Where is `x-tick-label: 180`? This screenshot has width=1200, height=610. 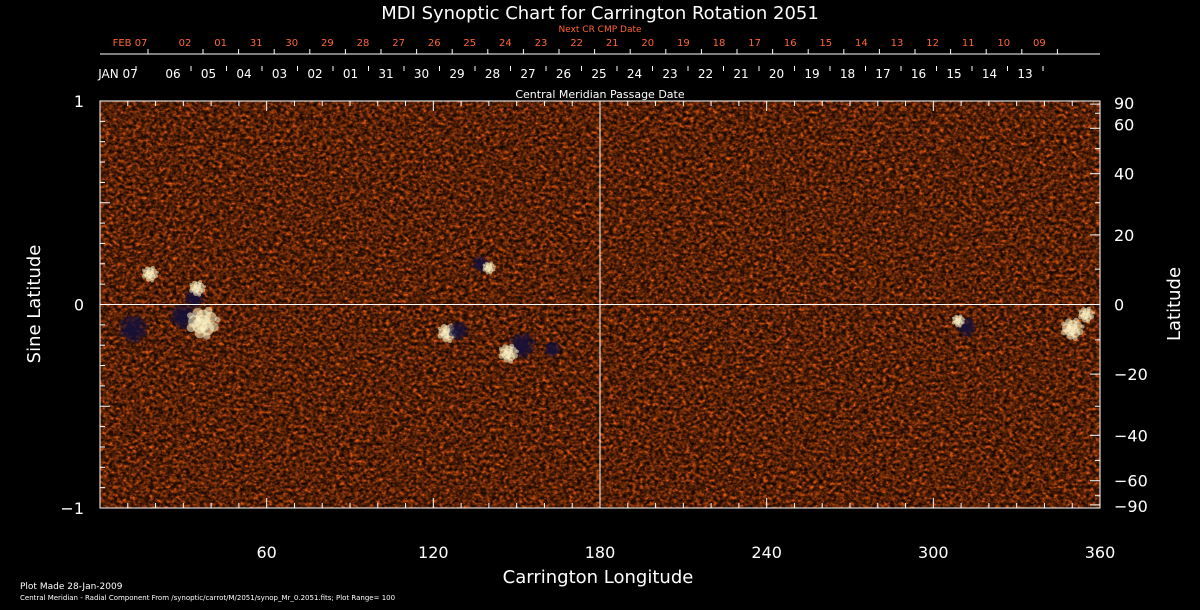 x-tick-label: 180 is located at coordinates (600, 552).